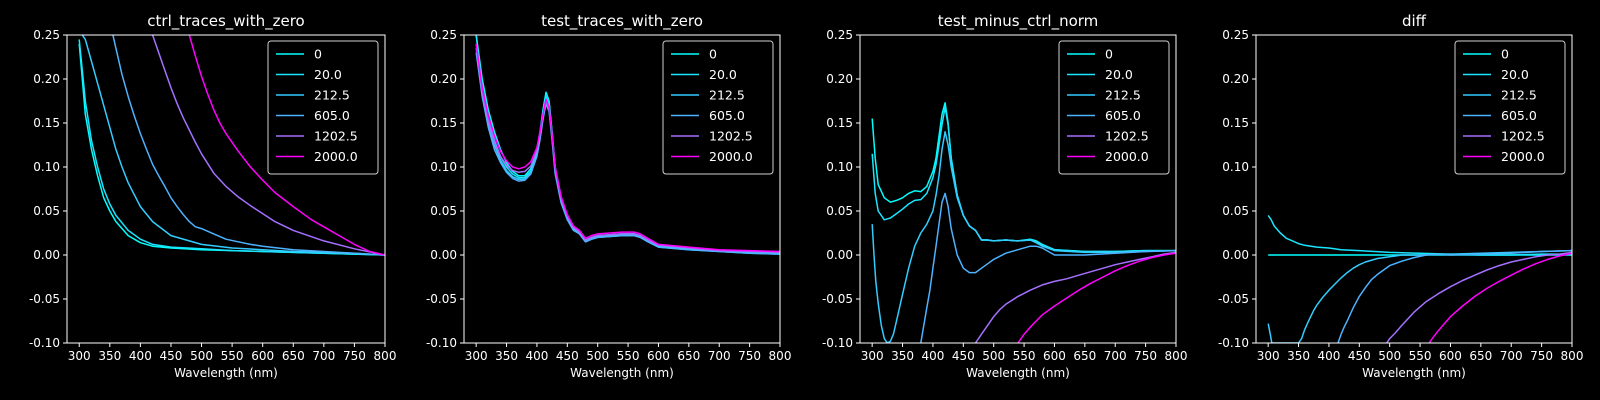  What do you see at coordinates (622, 21) in the screenshot?
I see `chart-title: test_traces_with_zero` at bounding box center [622, 21].